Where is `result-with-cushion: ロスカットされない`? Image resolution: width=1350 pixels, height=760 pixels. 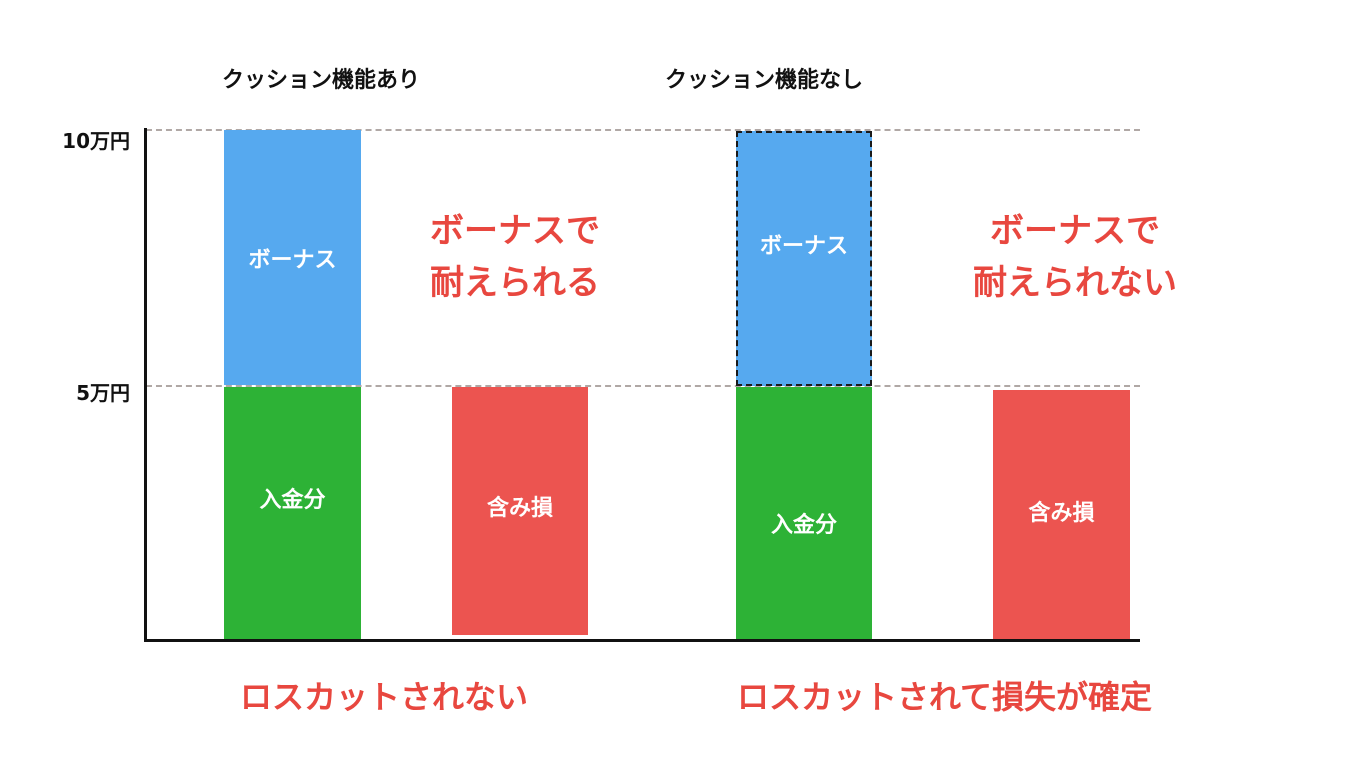 result-with-cushion: ロスカットされない is located at coordinates (384, 697).